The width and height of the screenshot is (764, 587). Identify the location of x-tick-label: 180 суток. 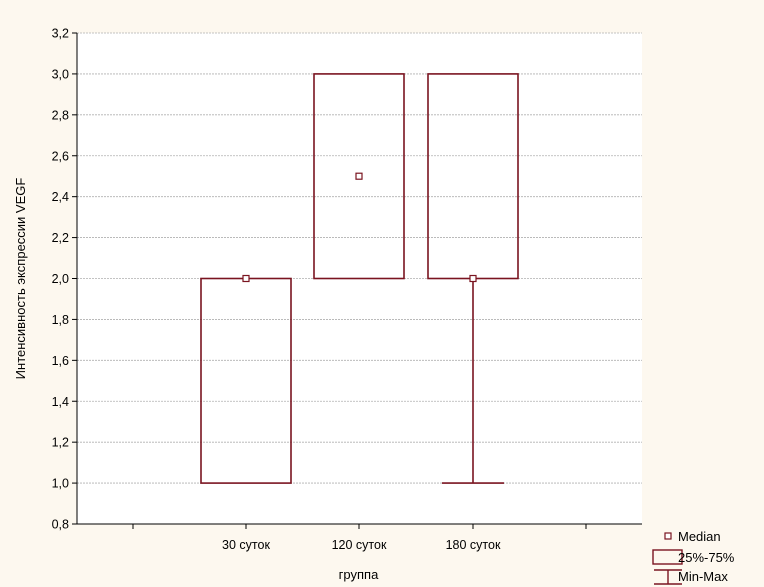
(473, 545).